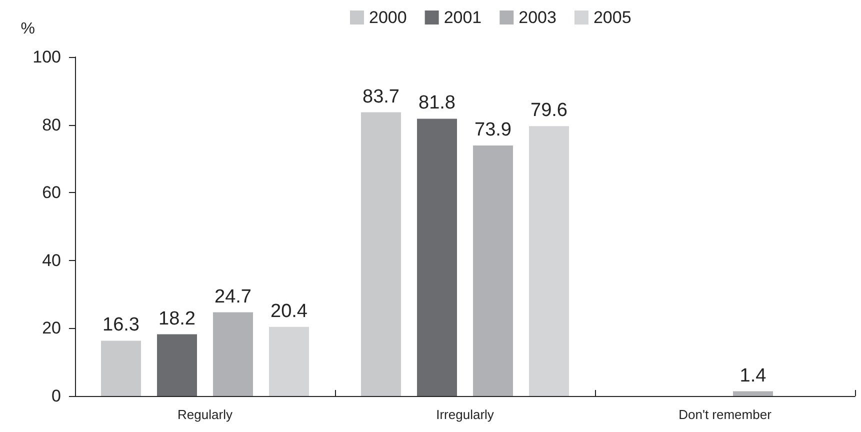  Describe the element at coordinates (753, 375) in the screenshot. I see `data-label: 1.4` at that location.